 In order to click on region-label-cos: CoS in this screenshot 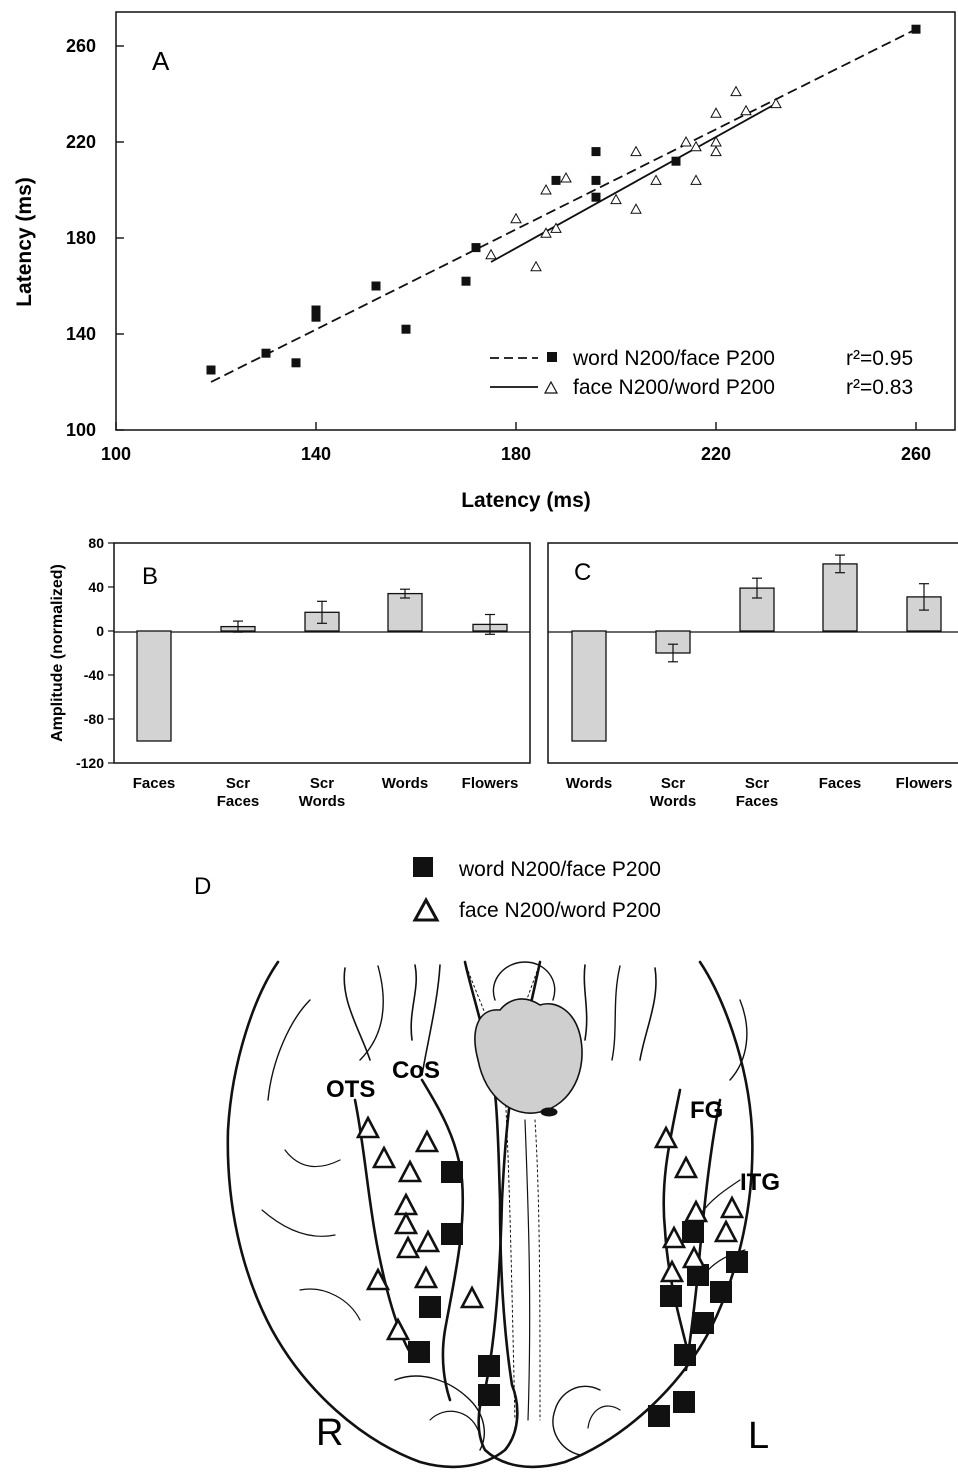, I will do `click(416, 1070)`.